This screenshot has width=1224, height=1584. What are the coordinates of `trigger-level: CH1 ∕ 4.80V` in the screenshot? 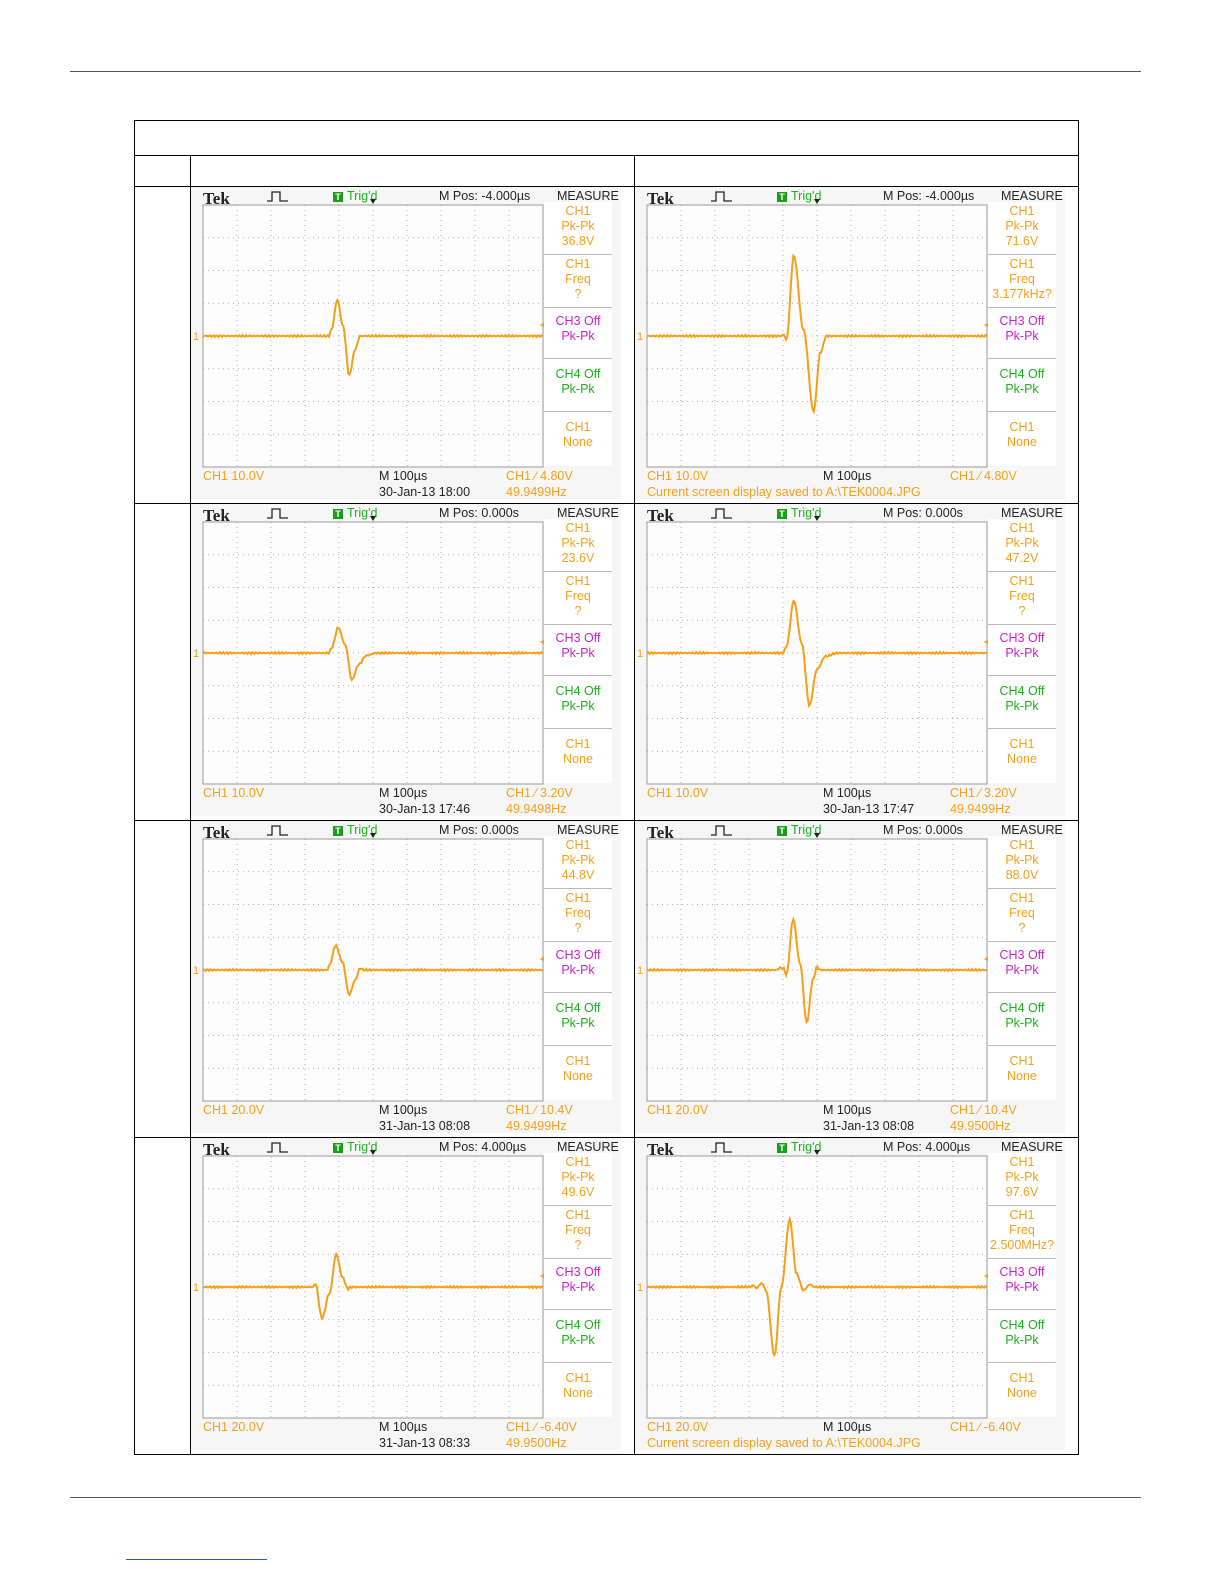 It's located at (539, 476).